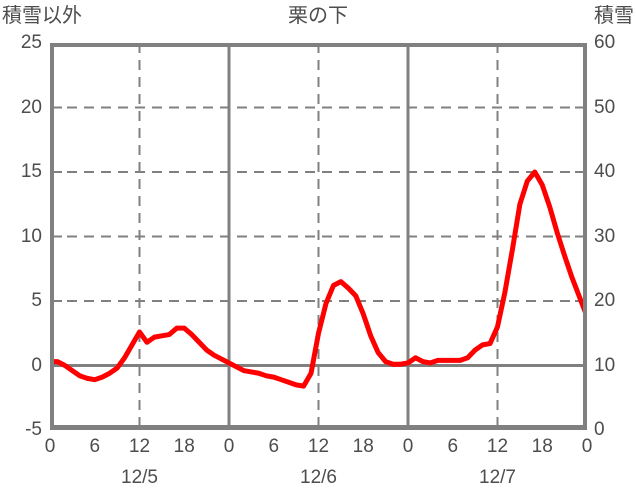  What do you see at coordinates (31, 171) in the screenshot?
I see `y-tick-left: 15` at bounding box center [31, 171].